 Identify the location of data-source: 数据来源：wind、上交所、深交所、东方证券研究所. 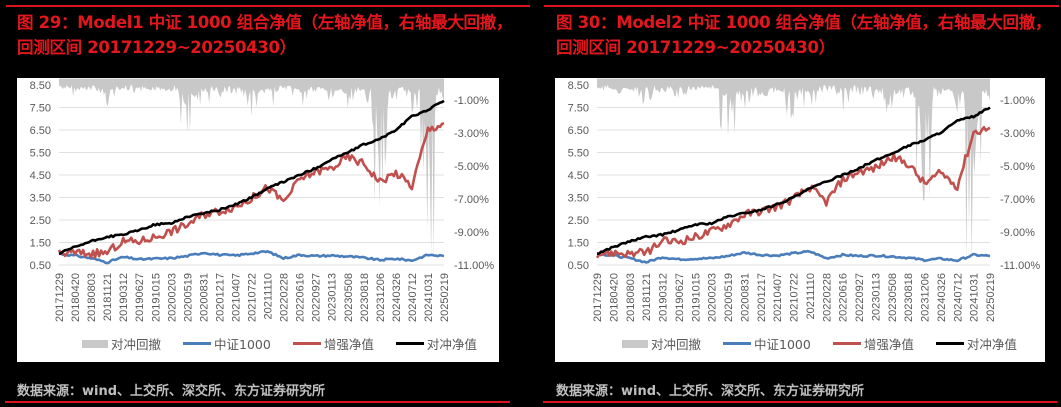
(710, 391).